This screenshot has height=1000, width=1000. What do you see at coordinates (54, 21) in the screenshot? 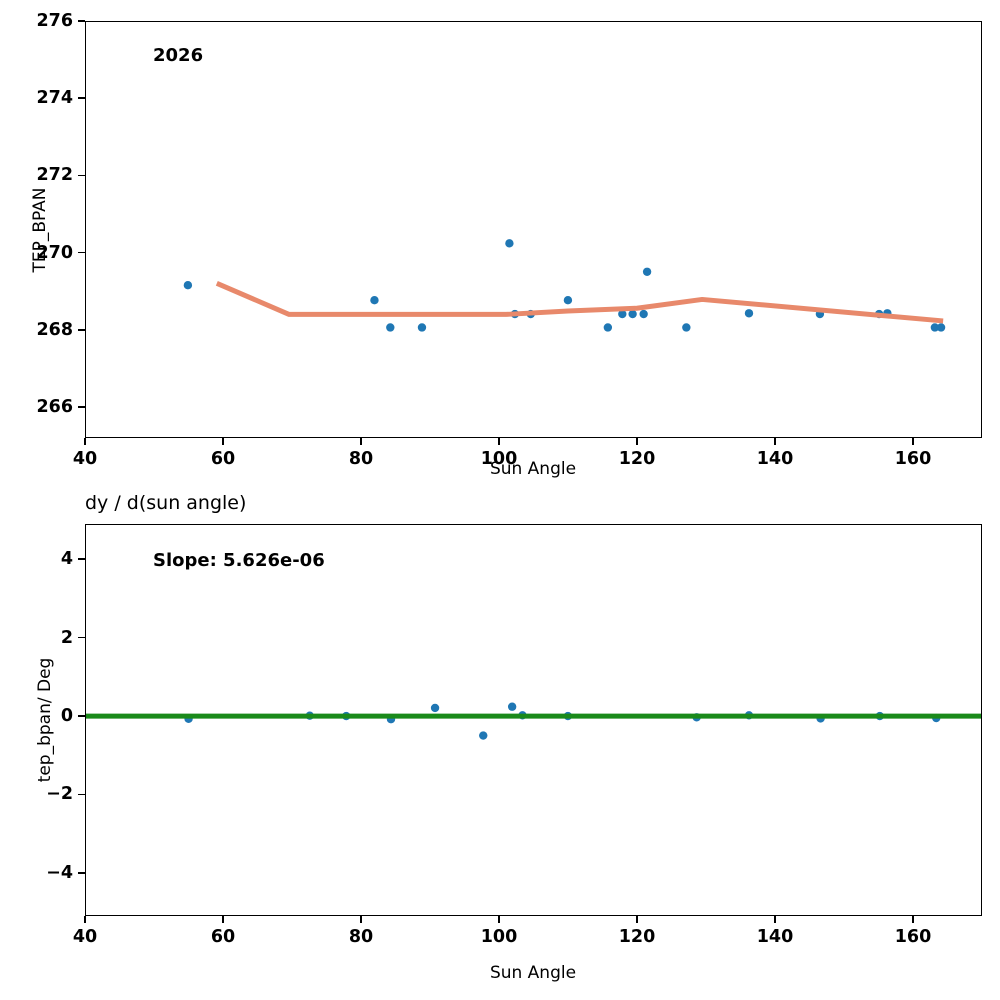
I see `y-tick-label: 276` at bounding box center [54, 21].